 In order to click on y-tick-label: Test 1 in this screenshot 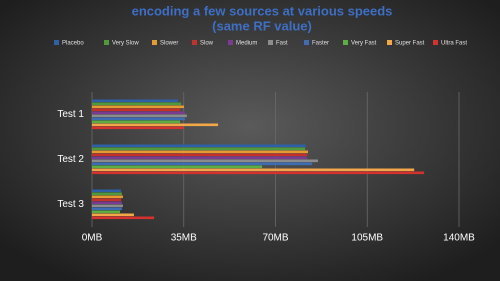, I will do `click(70, 114)`.